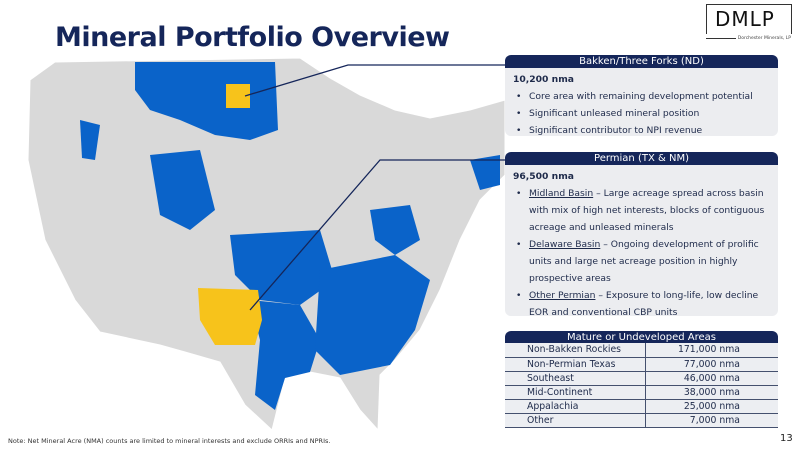 The image size is (800, 450). Describe the element at coordinates (641, 337) in the screenshot. I see `table-header: Mature or Undeveloped Areas` at that location.